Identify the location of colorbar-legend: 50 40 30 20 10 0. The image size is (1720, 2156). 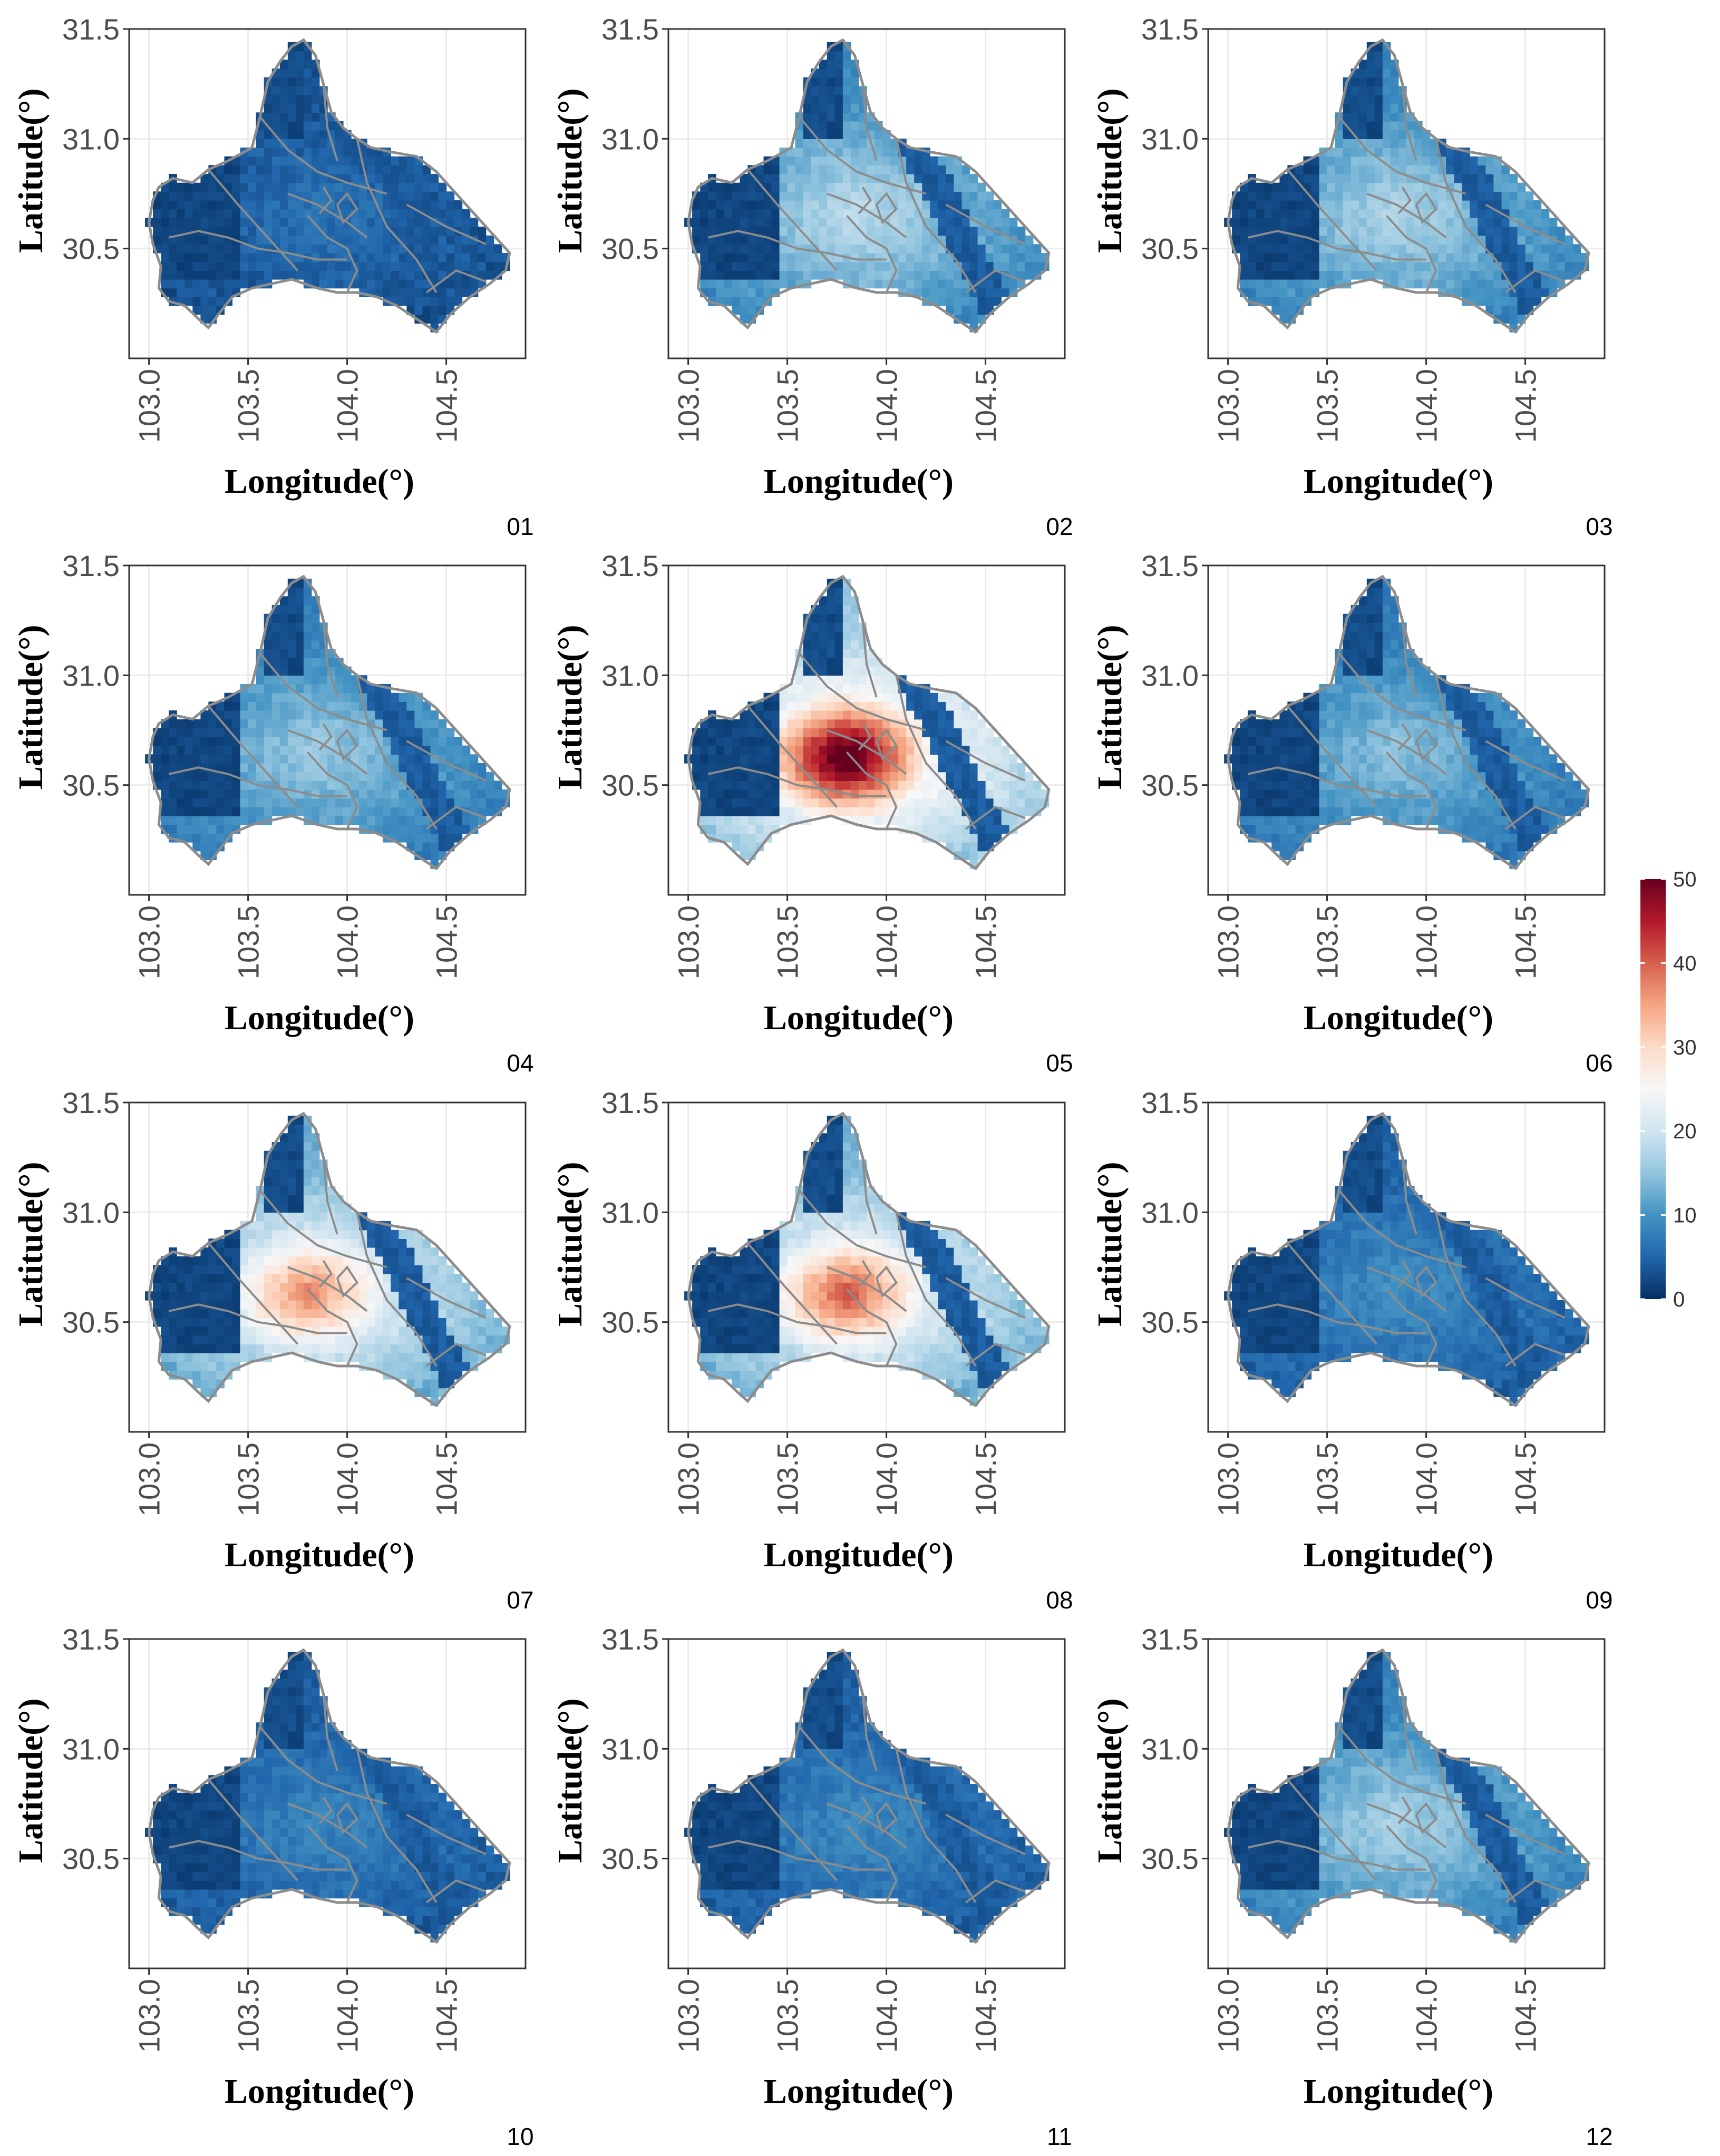
(1668, 1089).